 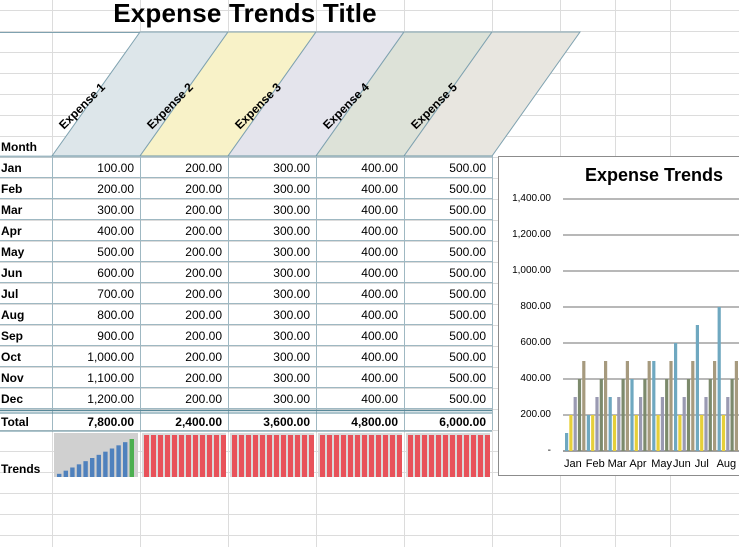 I want to click on expense-cell: 700.00, so click(x=115, y=294).